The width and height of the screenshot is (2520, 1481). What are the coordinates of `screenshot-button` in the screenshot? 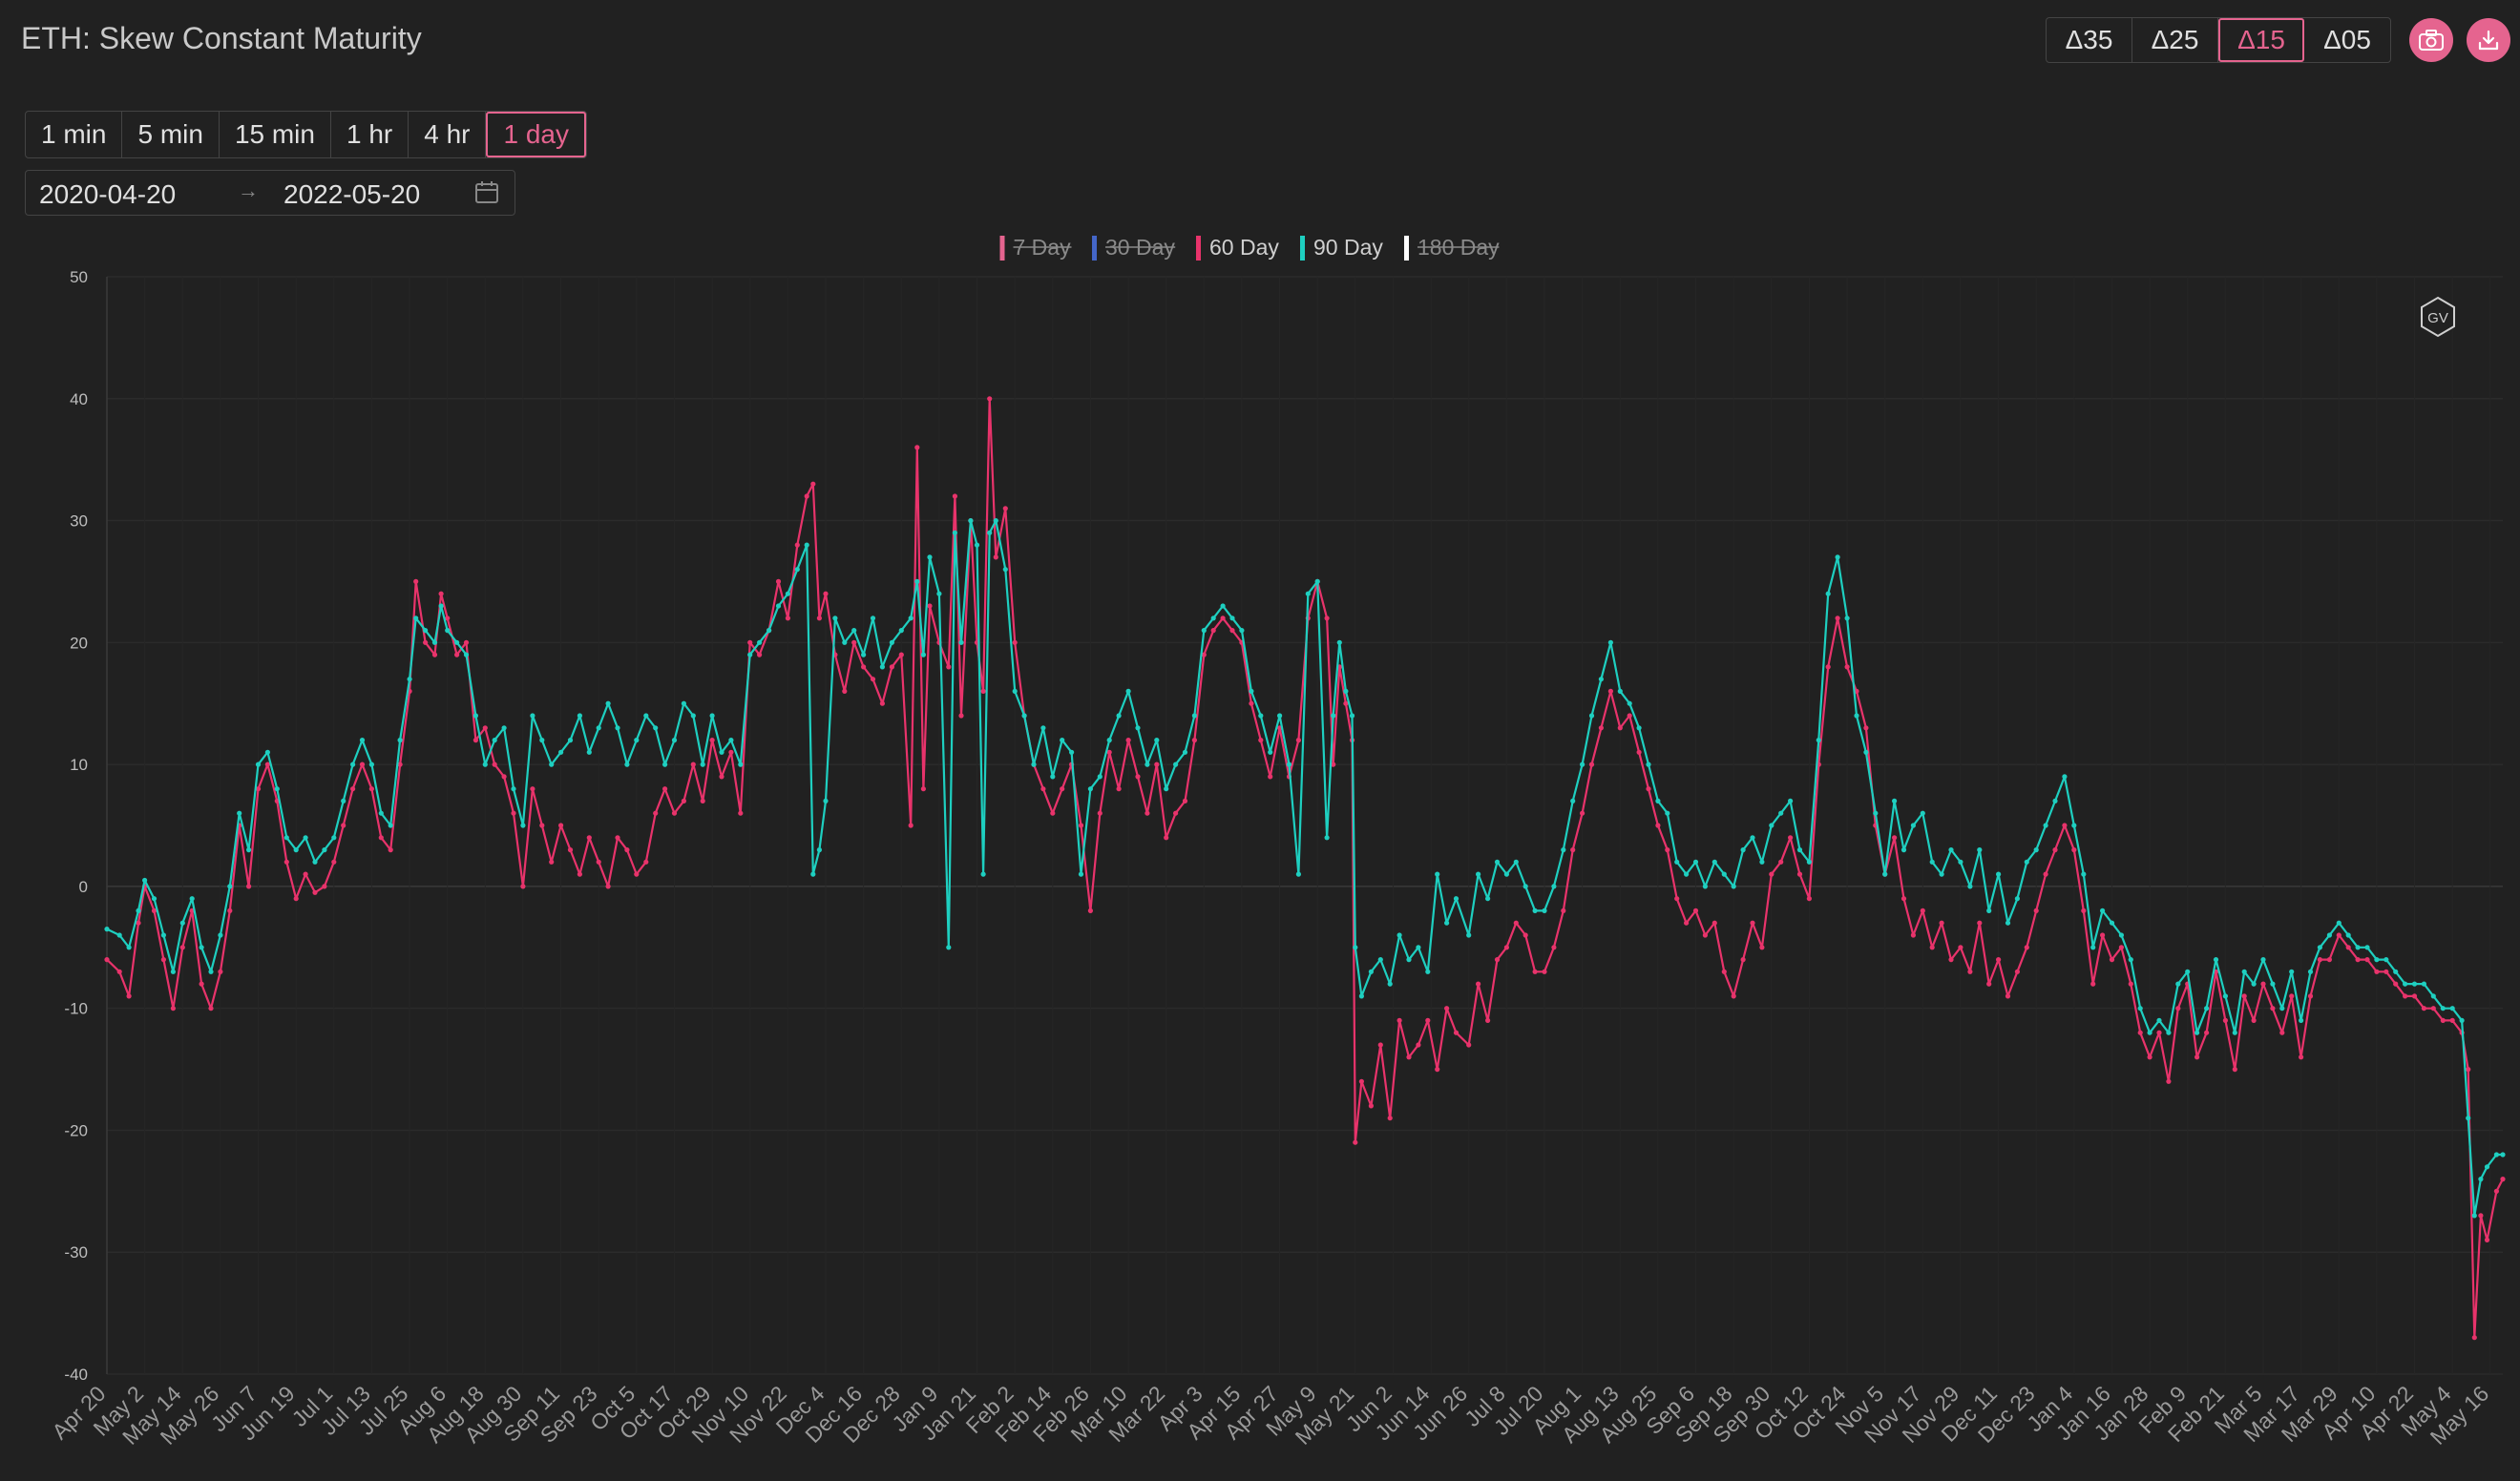 It's located at (2431, 40).